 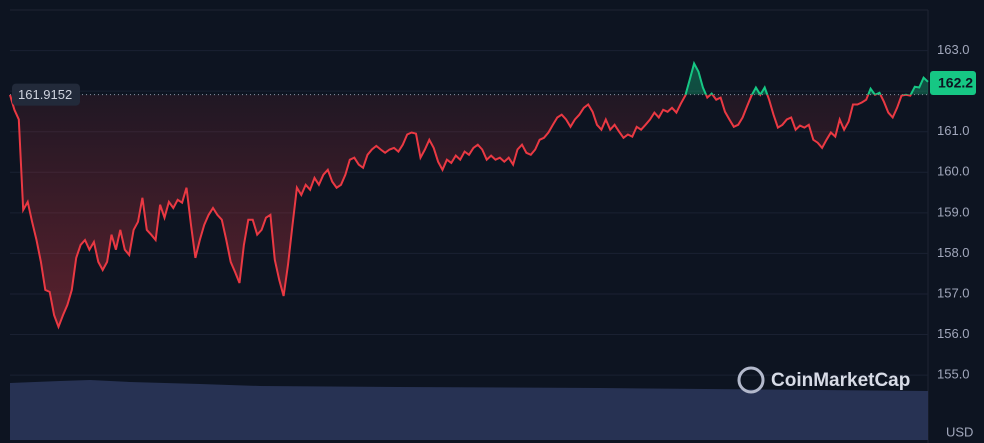 I want to click on y-tick-label: 163.0, so click(x=953, y=49).